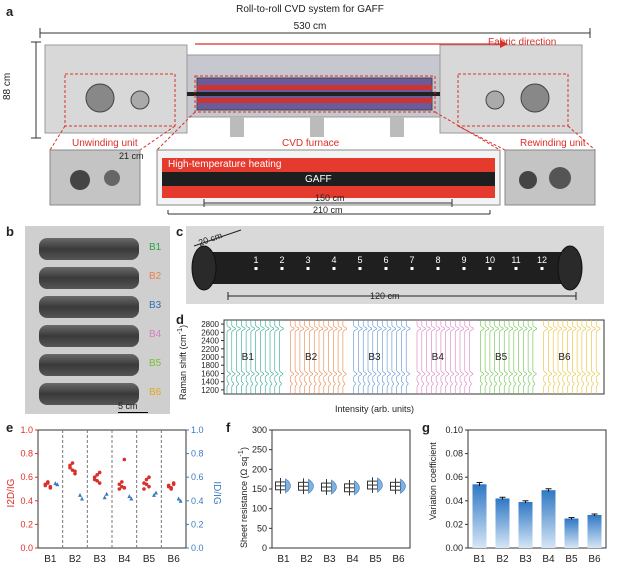  Describe the element at coordinates (454, 524) in the screenshot. I see `g-ytick-label: 0.02` at that location.